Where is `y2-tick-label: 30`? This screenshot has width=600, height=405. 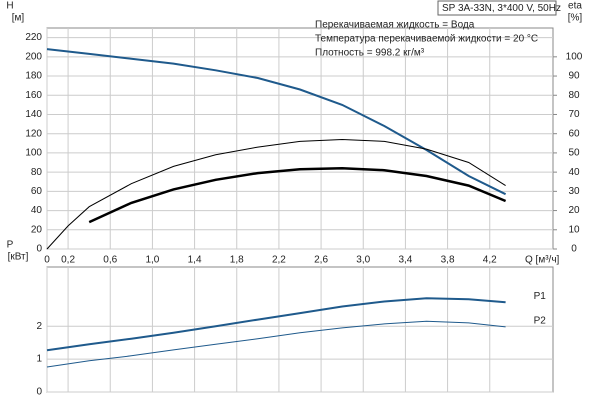
y2-tick-label: 30 is located at coordinates (574, 191).